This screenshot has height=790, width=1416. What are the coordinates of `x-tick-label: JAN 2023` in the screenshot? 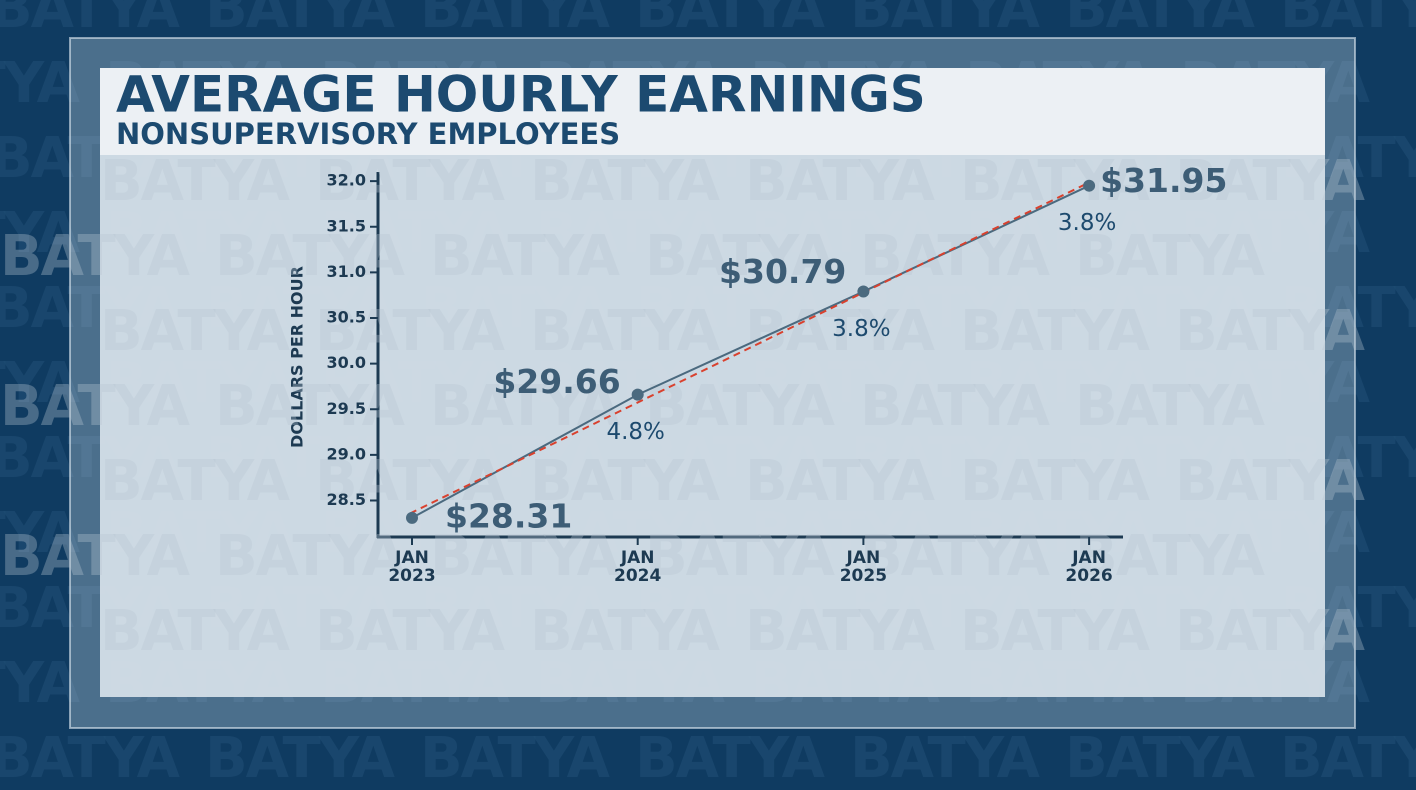 It's located at (412, 567).